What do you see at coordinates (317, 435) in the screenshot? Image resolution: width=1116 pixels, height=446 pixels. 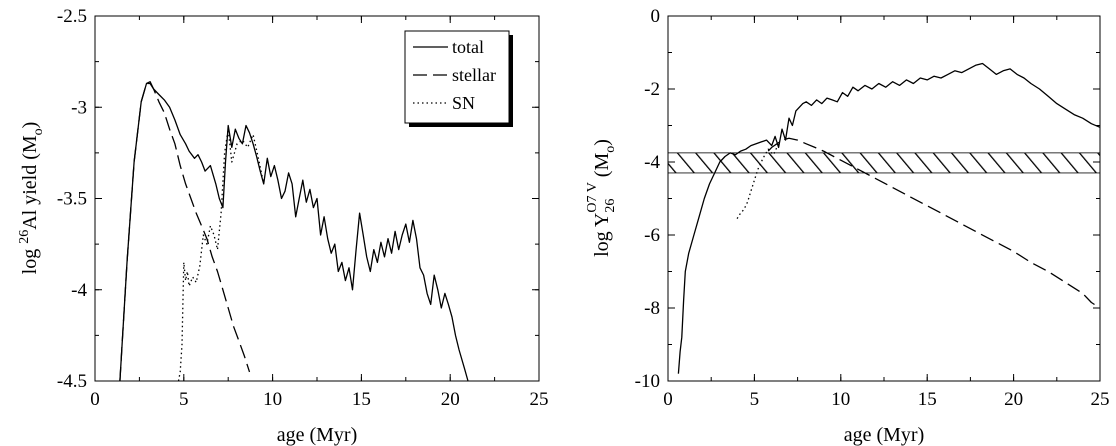 I see `left-x-axis-title: age (Myr)` at bounding box center [317, 435].